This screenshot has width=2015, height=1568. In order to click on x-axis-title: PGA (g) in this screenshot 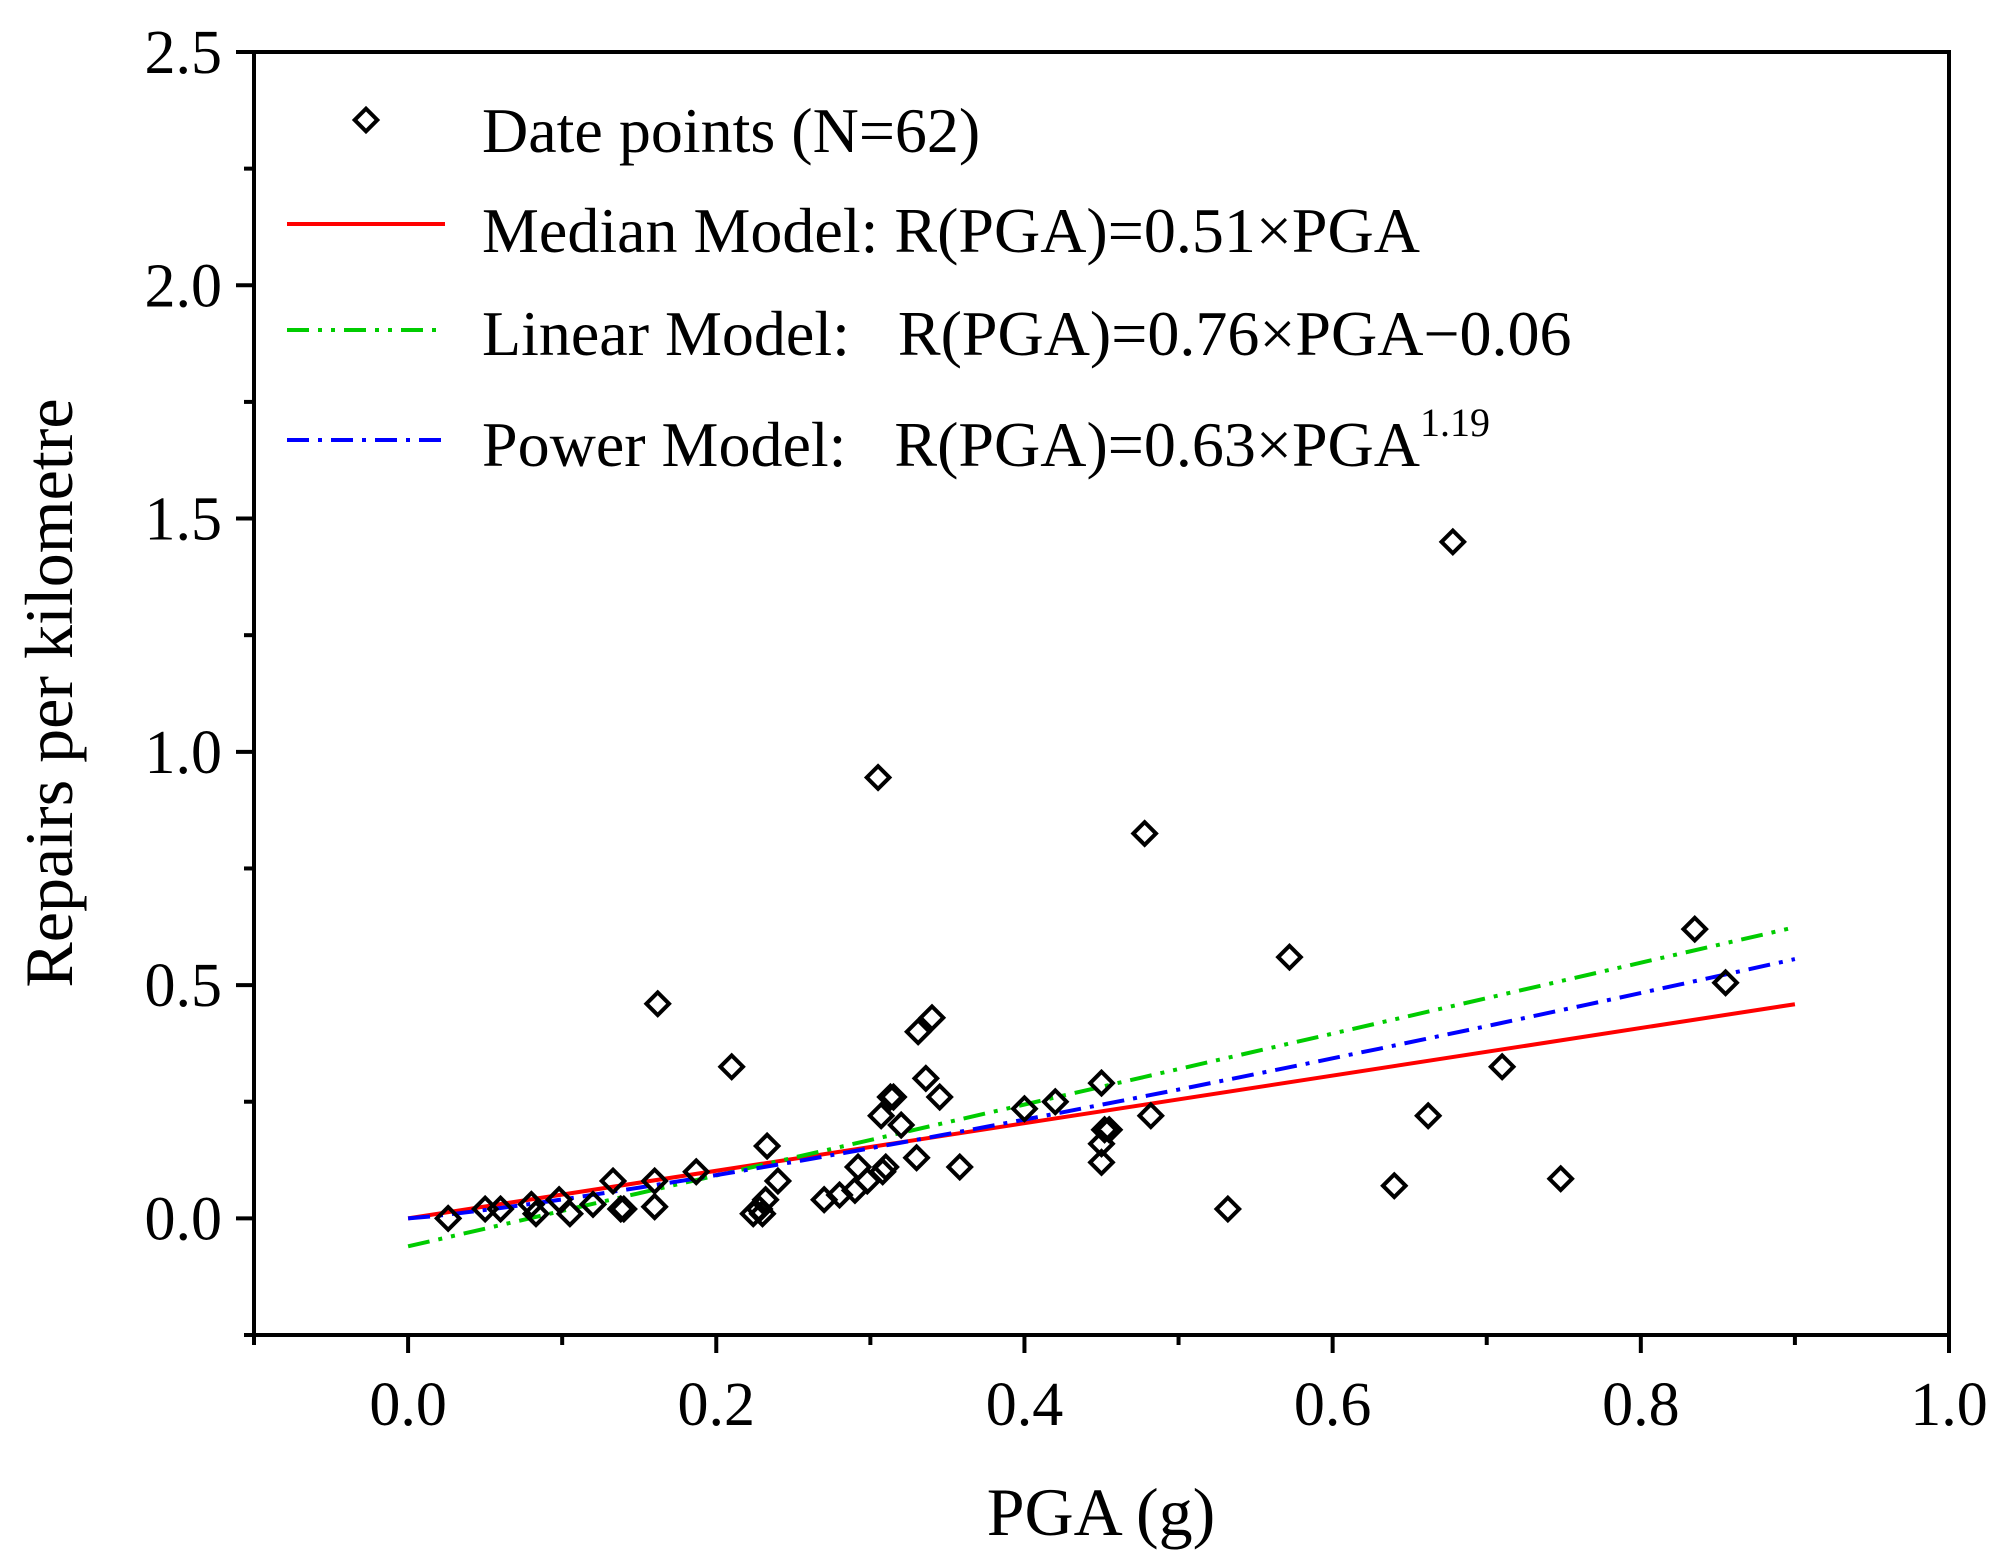, I will do `click(1101, 1512)`.